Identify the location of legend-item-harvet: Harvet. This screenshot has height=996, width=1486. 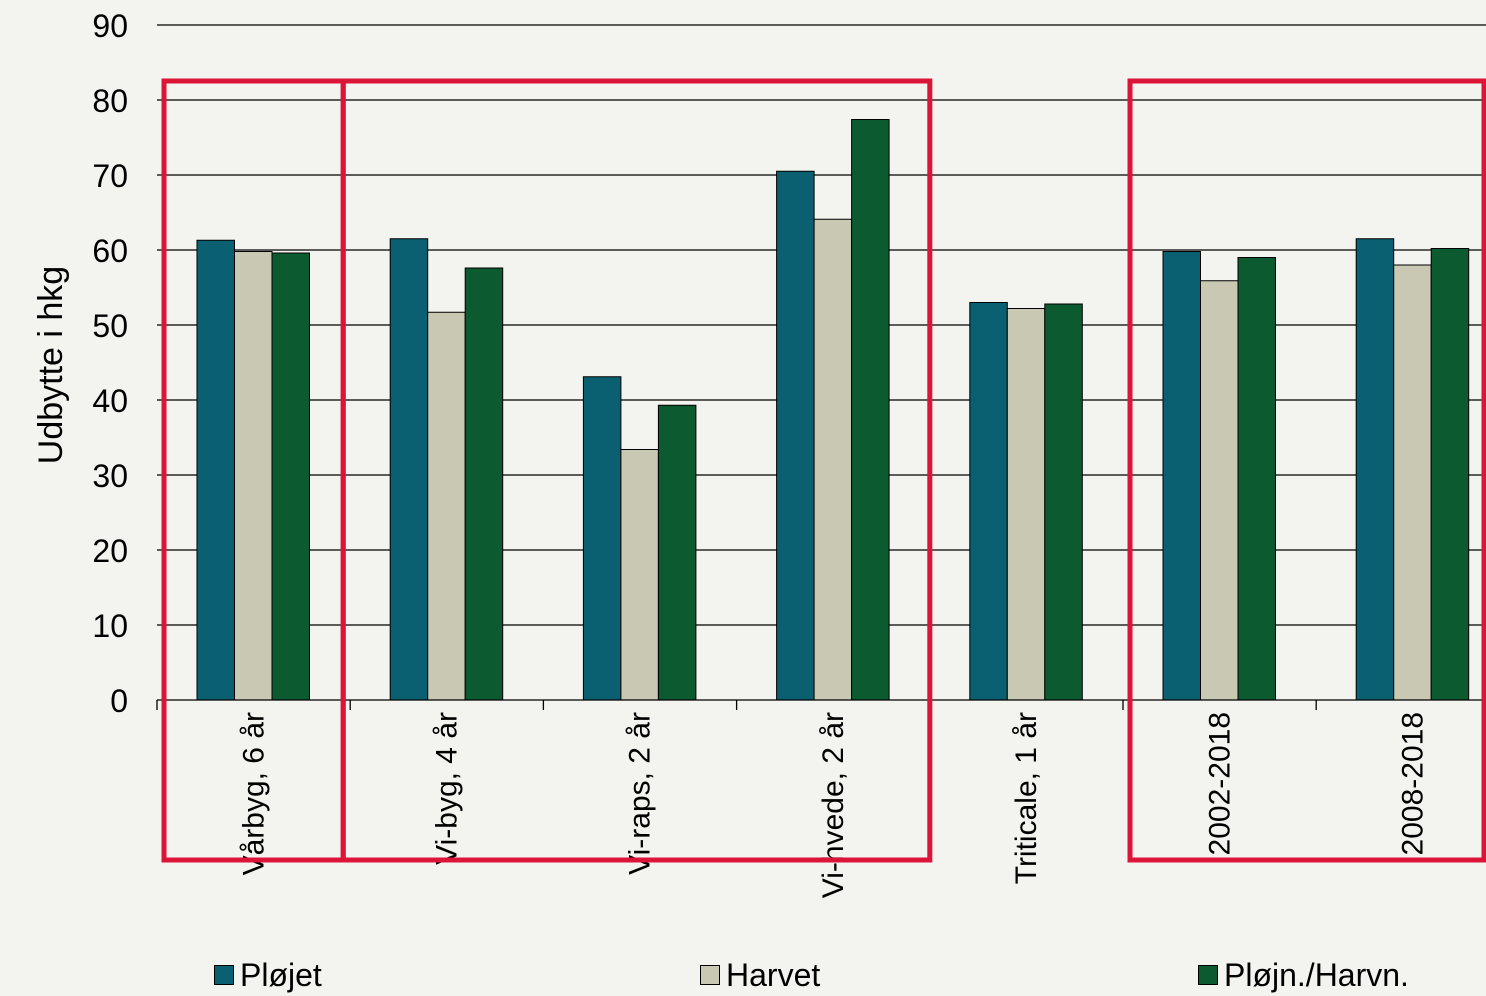
(760, 975).